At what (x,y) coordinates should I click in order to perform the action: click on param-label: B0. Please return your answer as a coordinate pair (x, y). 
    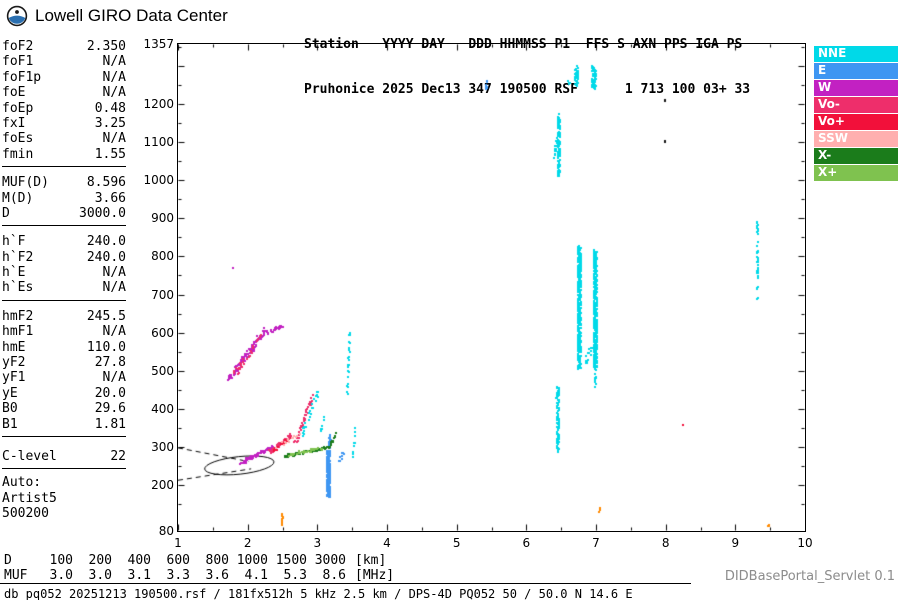
    Looking at the image, I should click on (10, 409).